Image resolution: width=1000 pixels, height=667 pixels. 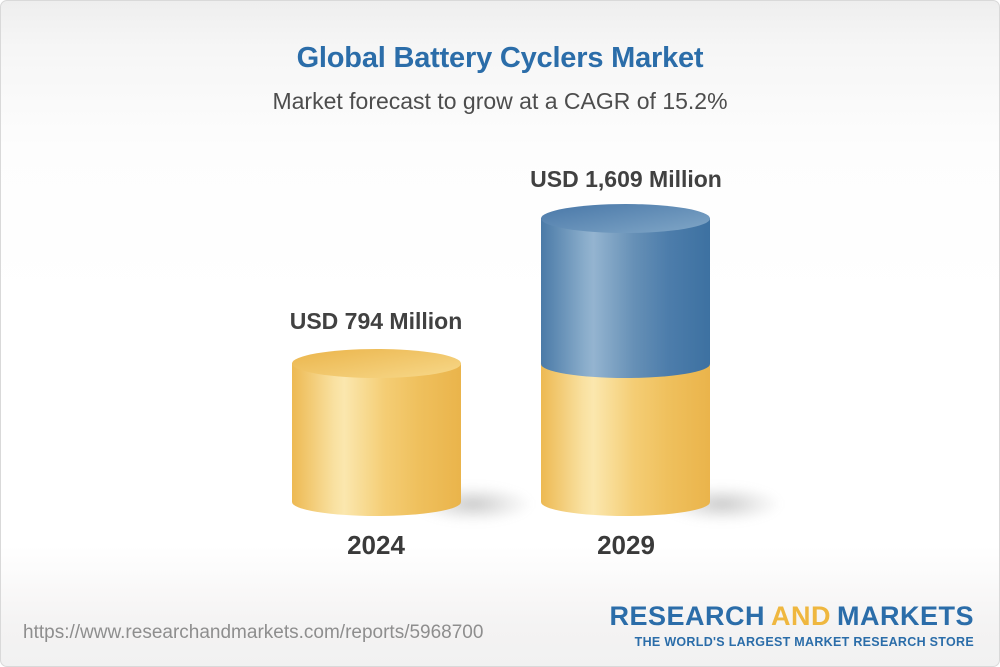 I want to click on logo-word-and: AND, so click(x=801, y=616).